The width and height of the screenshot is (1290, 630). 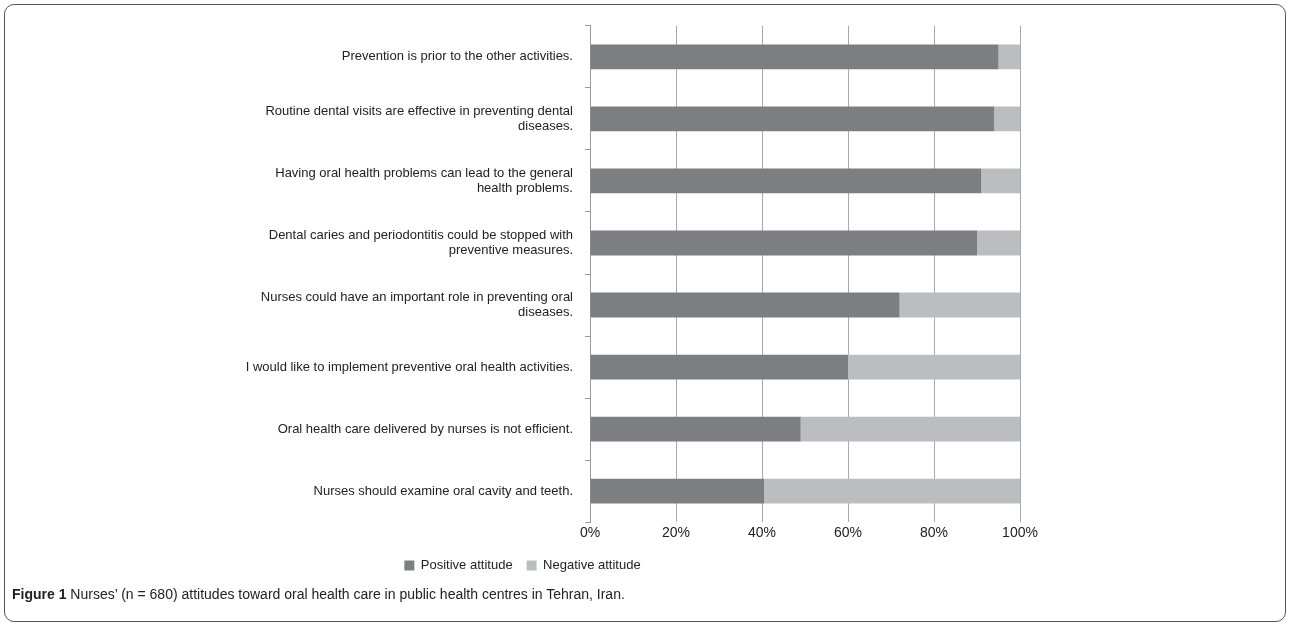 I want to click on y-tick-label: Oral health care delivered by nurses is not efficient., so click(x=425, y=428).